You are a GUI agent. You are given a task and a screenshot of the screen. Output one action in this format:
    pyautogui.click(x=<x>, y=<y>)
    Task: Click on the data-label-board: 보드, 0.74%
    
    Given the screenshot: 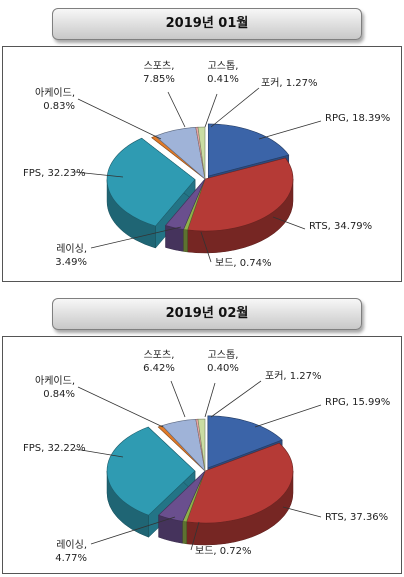 What is the action you would take?
    pyautogui.click(x=243, y=263)
    